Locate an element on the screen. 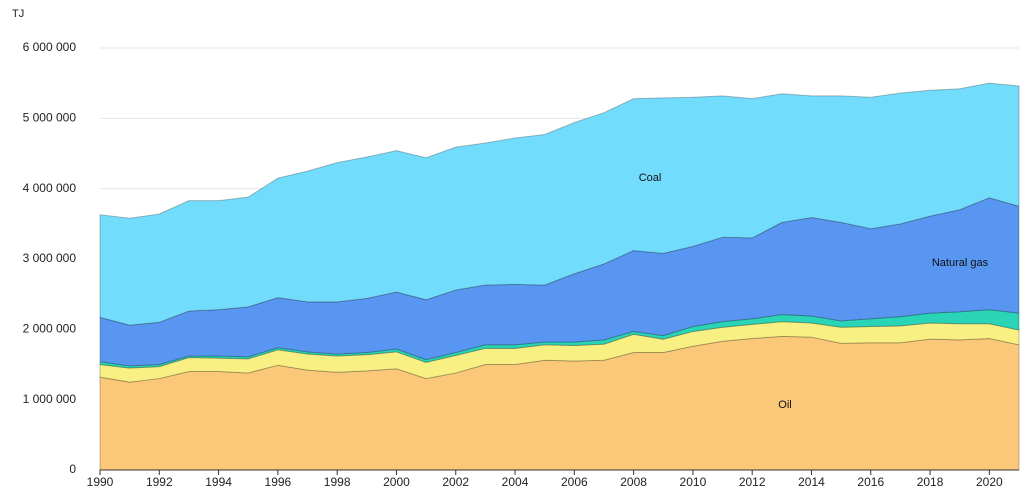 Image resolution: width=1021 pixels, height=491 pixels. x-tick-label: 2004 is located at coordinates (515, 482).